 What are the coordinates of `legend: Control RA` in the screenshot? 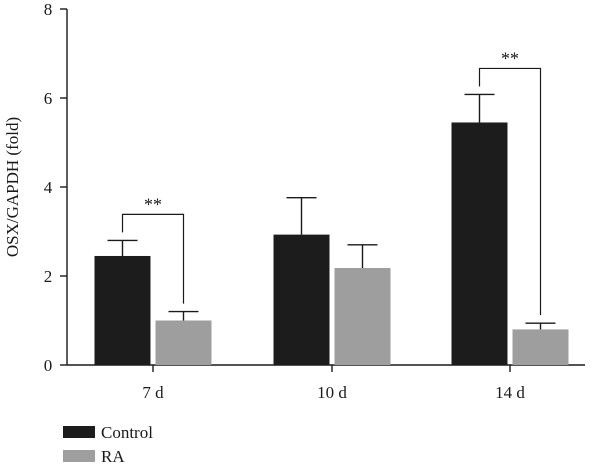 It's located at (108, 444).